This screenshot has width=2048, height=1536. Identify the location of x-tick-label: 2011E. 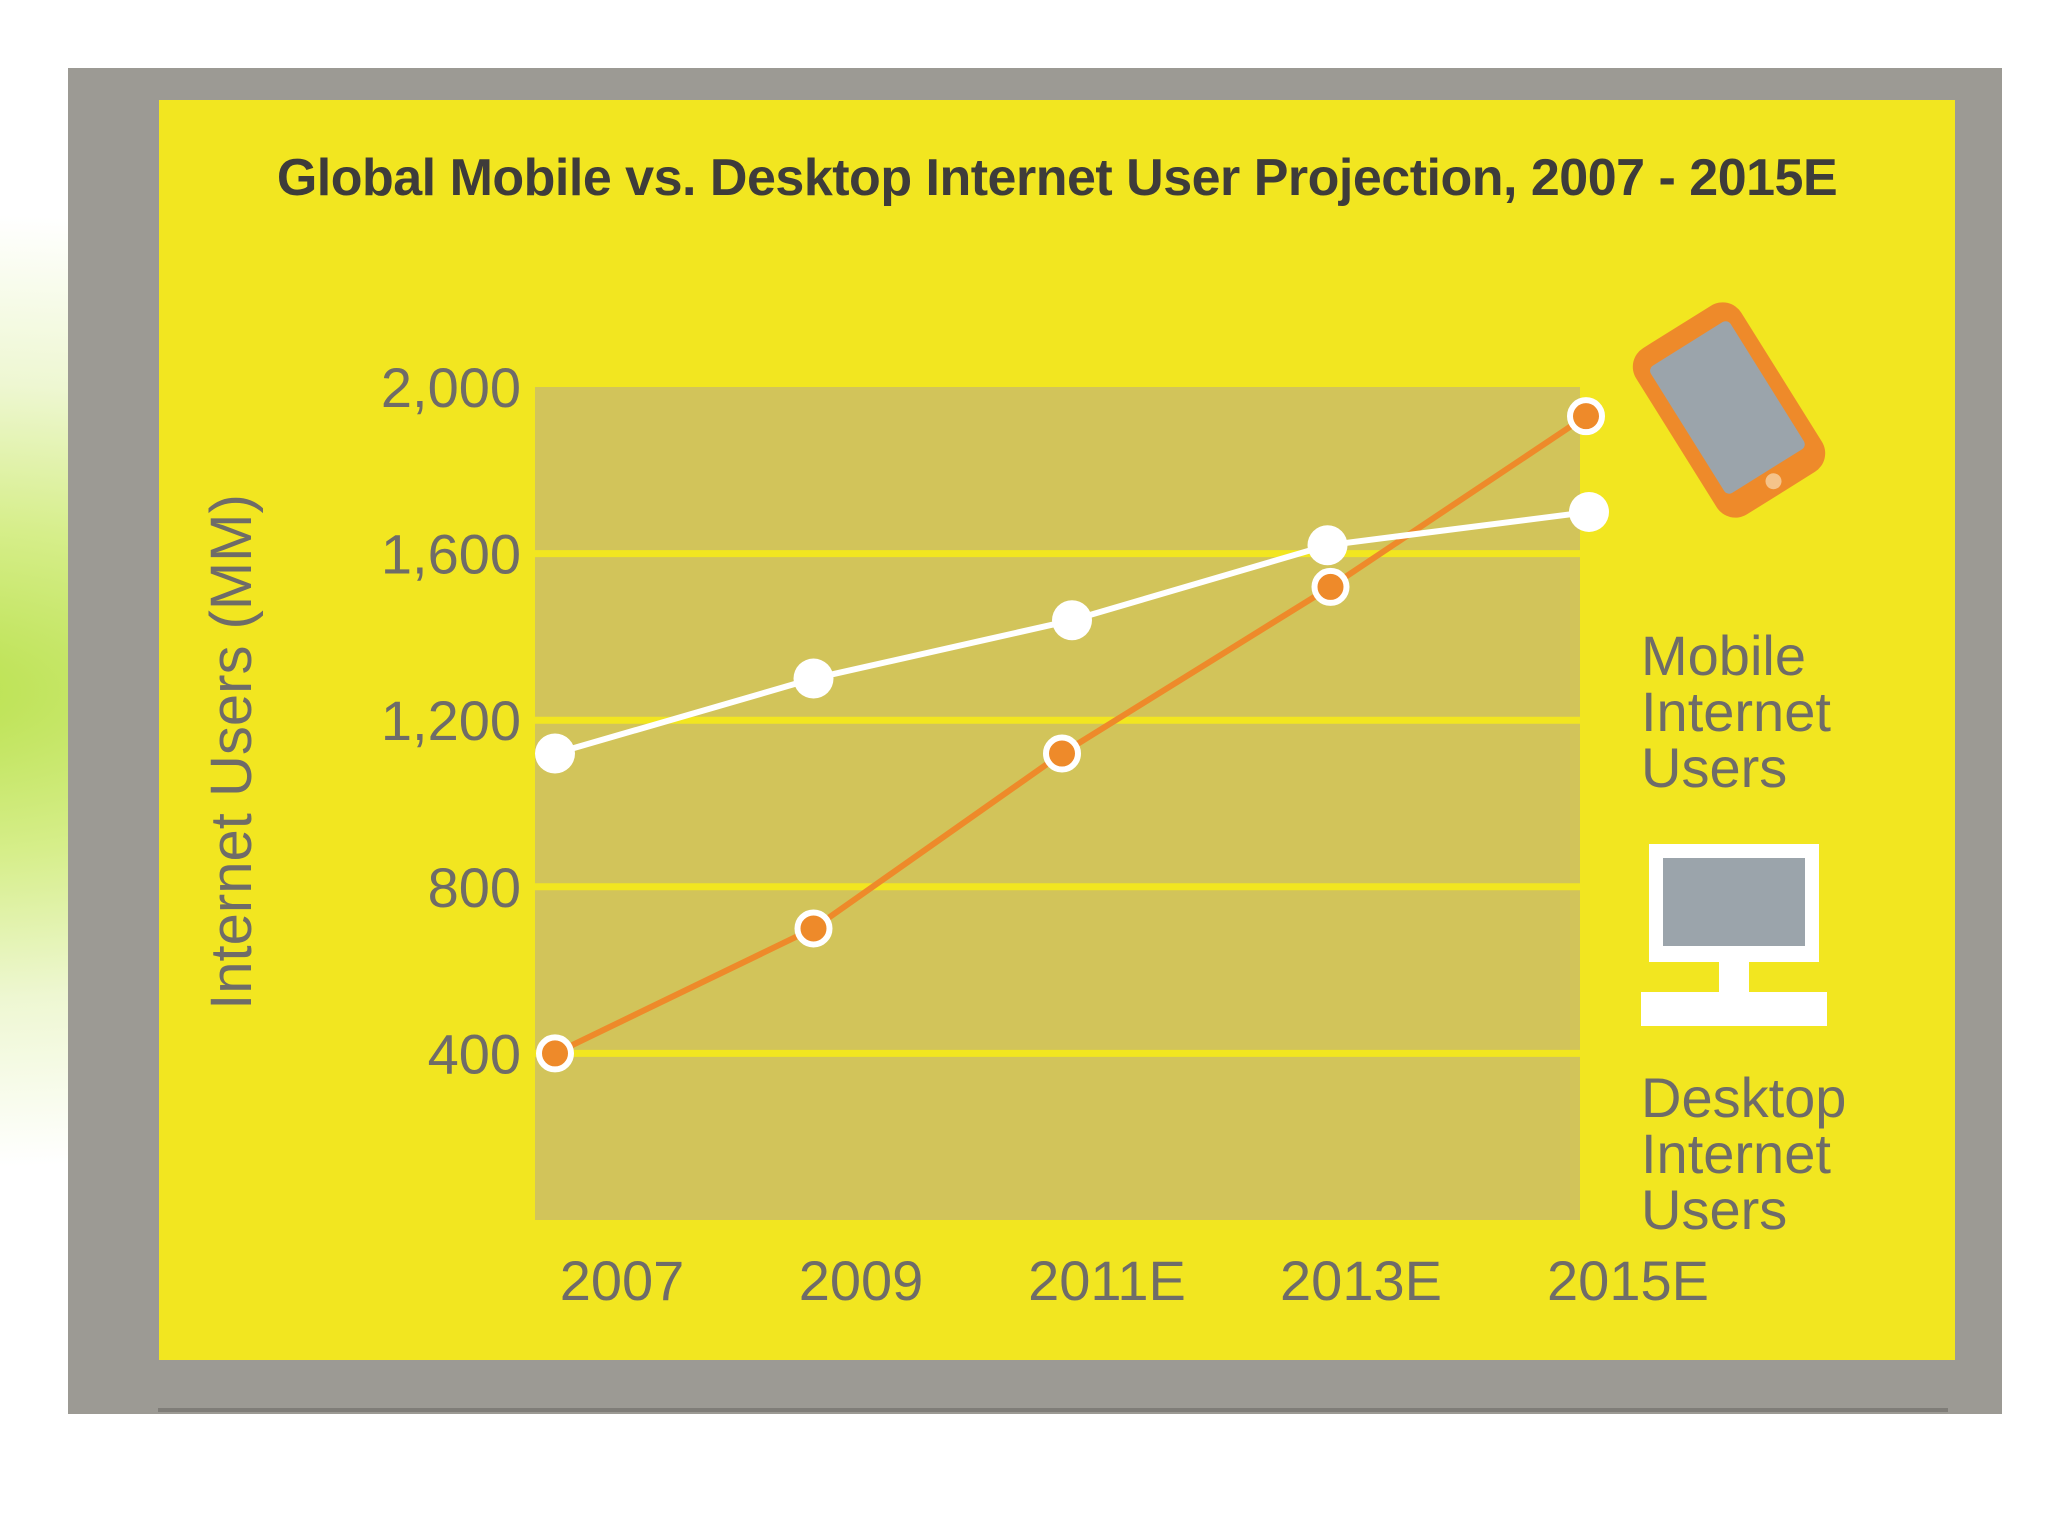
(1107, 1280).